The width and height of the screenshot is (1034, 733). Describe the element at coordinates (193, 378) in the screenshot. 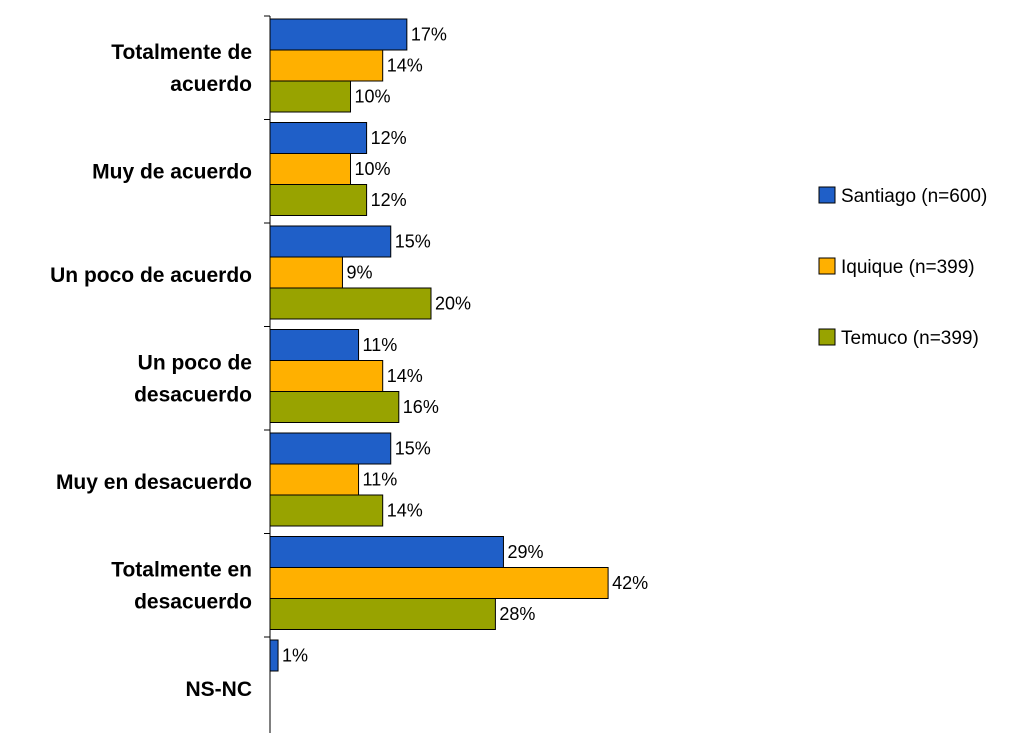

I see `category-tick-label: Un poco de desacuerdo` at that location.